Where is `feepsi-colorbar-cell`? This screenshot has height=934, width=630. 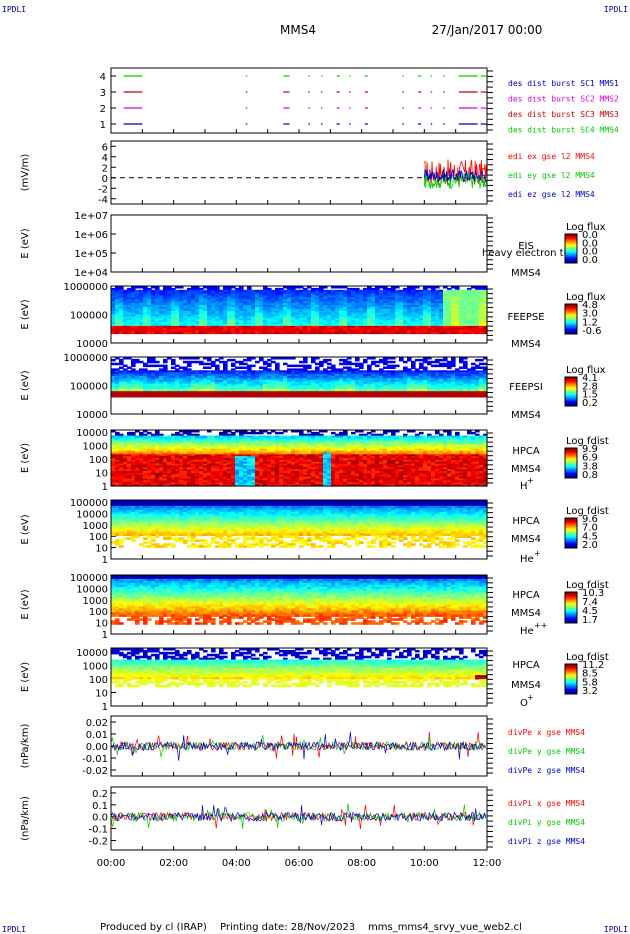
feepsi-colorbar-cell is located at coordinates (571, 380).